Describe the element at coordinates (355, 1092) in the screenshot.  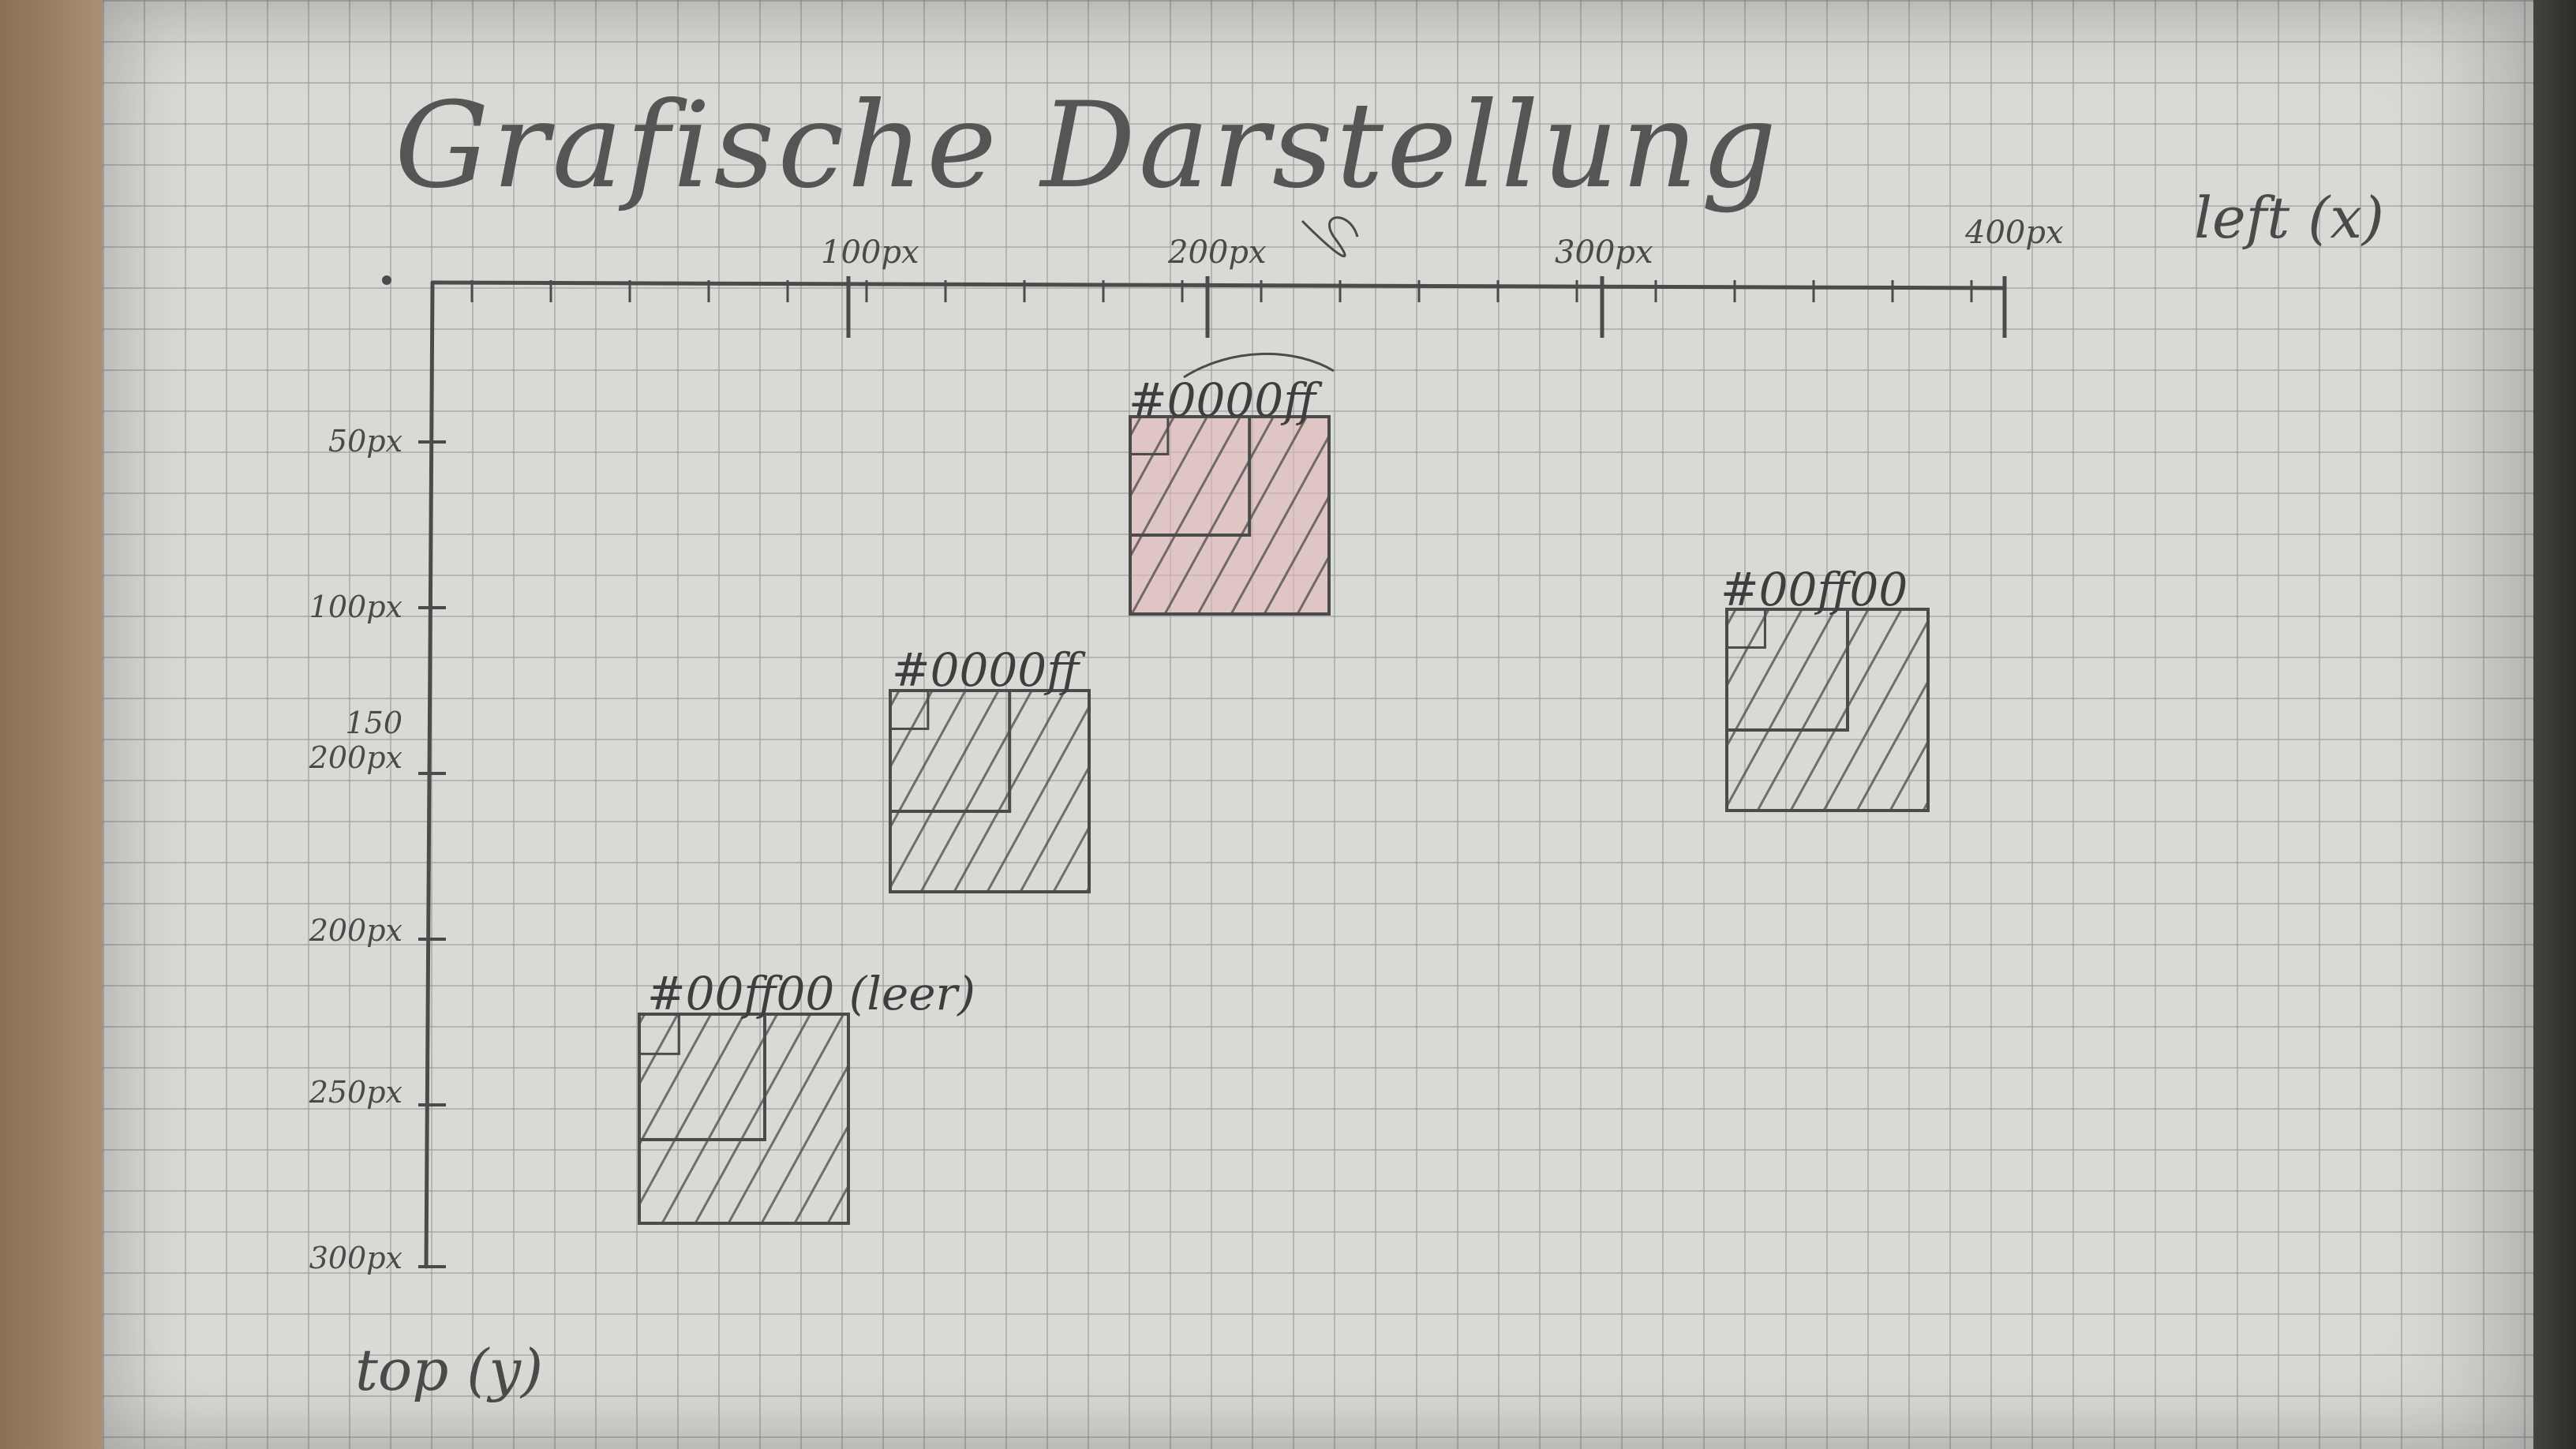
I see `y-tick-label-250: 250px` at that location.